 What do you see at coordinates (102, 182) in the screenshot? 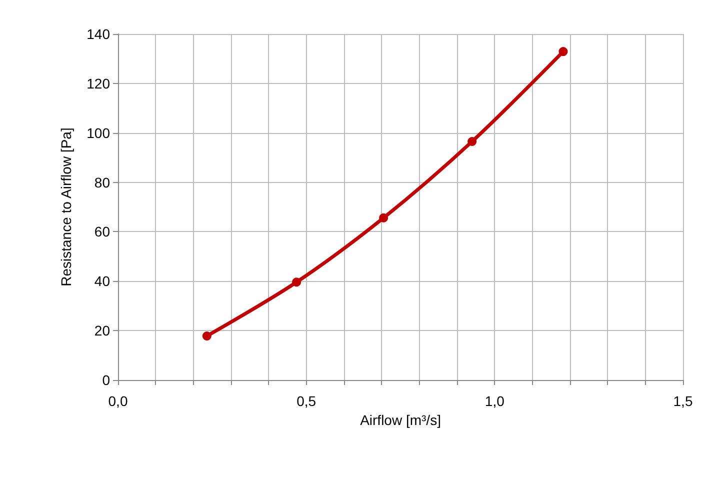
I see `y-tick-label: 80` at bounding box center [102, 182].